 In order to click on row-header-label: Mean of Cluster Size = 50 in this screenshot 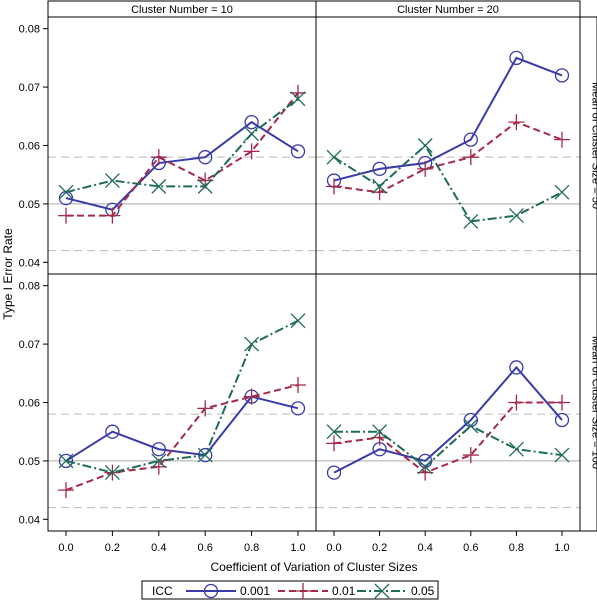, I will do `click(593, 145)`.